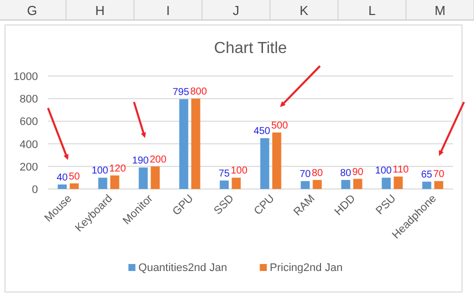  What do you see at coordinates (32, 10) in the screenshot?
I see `text: G` at bounding box center [32, 10].